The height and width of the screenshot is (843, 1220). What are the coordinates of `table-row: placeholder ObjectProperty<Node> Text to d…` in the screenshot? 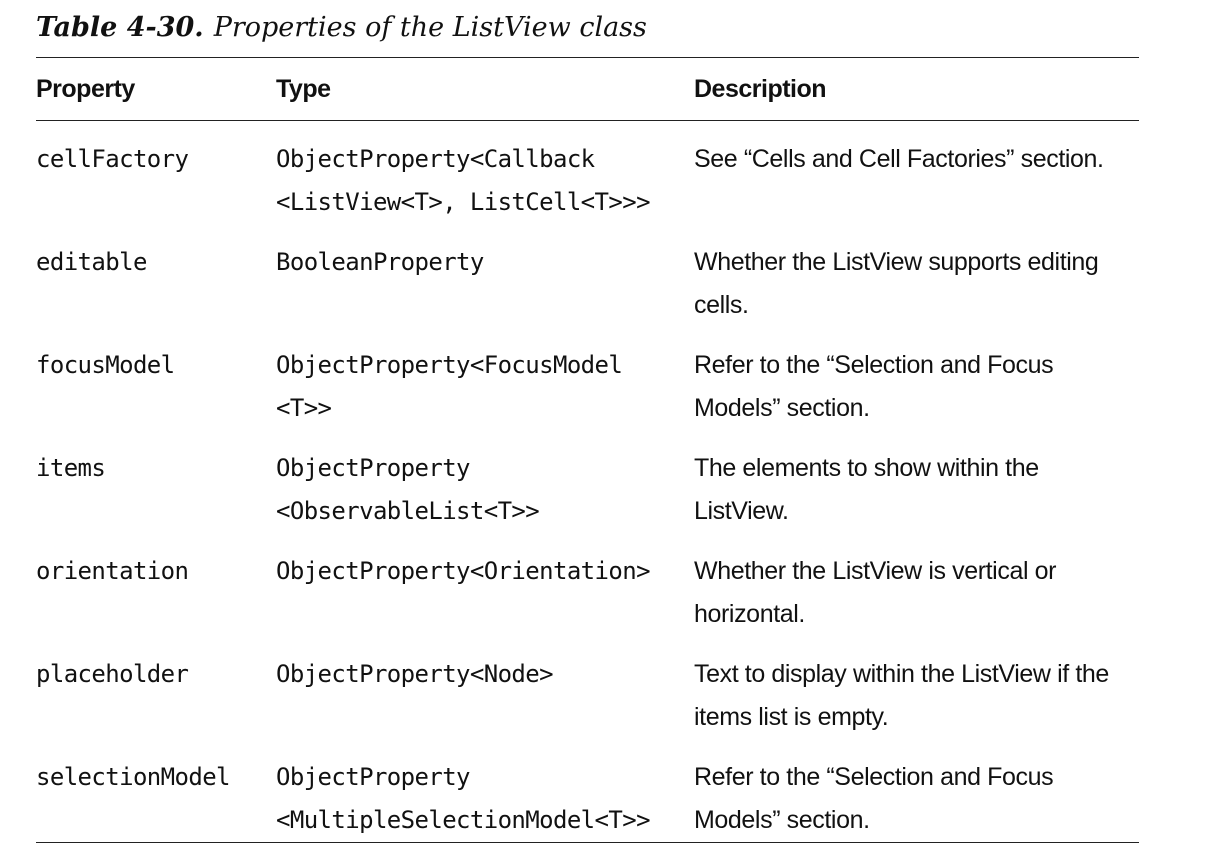 It's located at (587, 687).